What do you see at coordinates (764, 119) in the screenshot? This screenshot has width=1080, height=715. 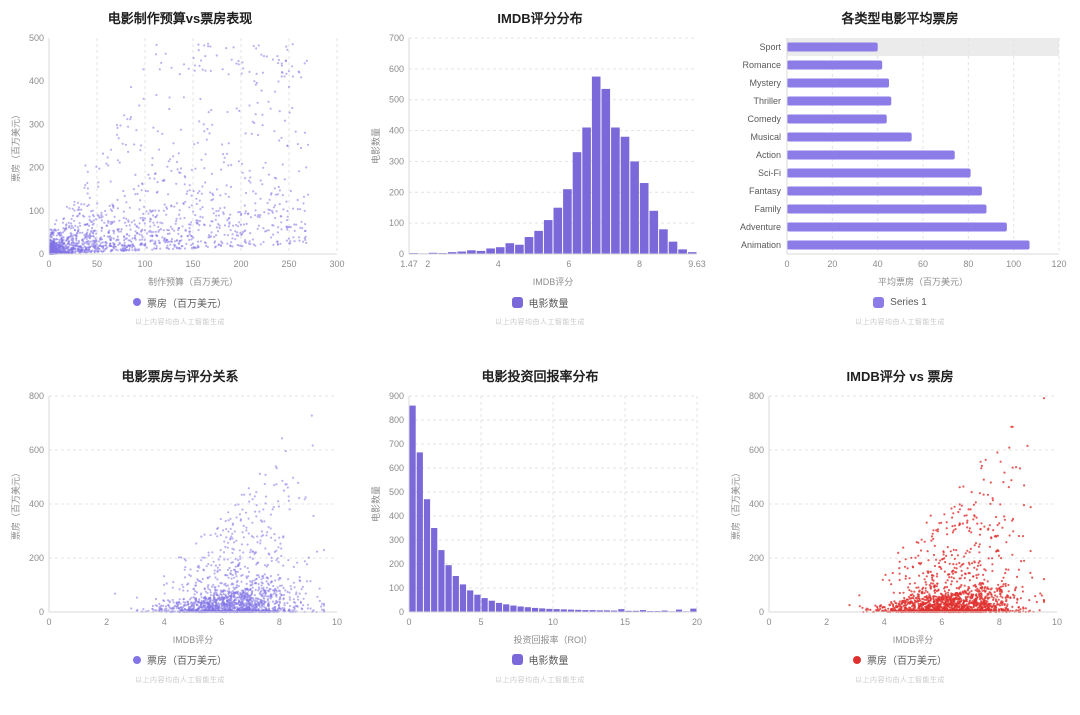 I see `category-label: Comedy` at bounding box center [764, 119].